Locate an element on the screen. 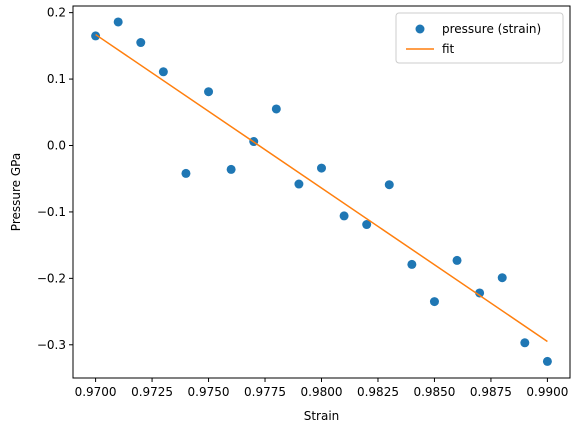  x-tick-label: 0.9725 is located at coordinates (152, 392).